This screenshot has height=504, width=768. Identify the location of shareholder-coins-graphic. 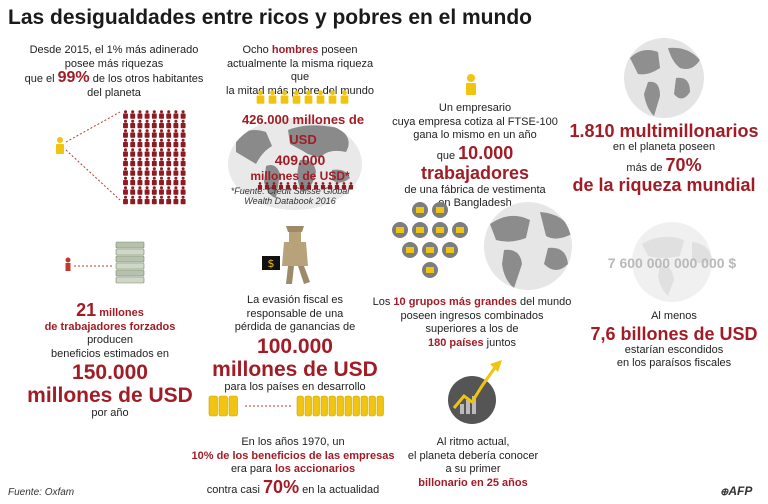
(296, 406).